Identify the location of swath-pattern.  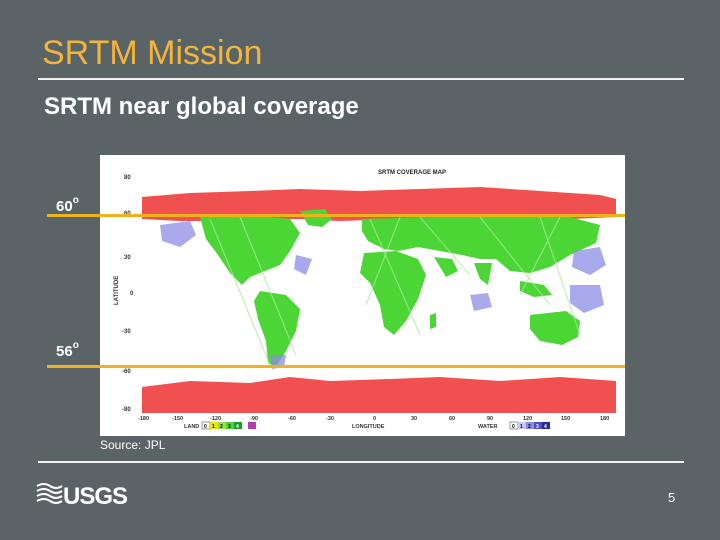
(395, 291).